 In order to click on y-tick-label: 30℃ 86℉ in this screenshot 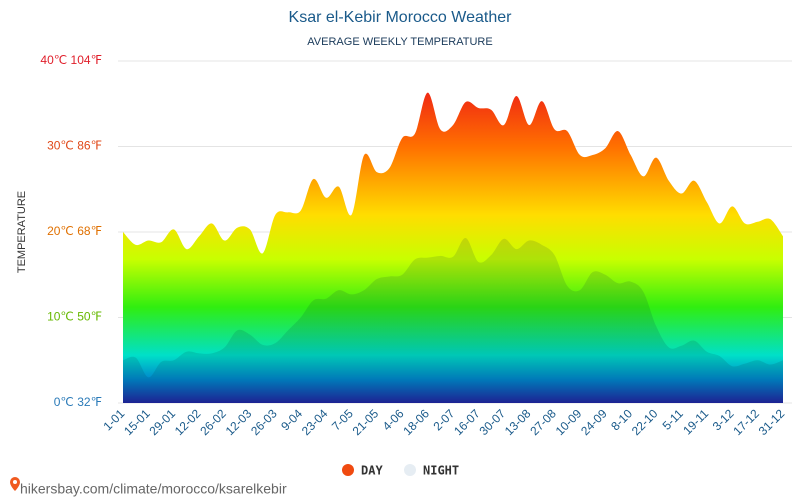, I will do `click(74, 146)`.